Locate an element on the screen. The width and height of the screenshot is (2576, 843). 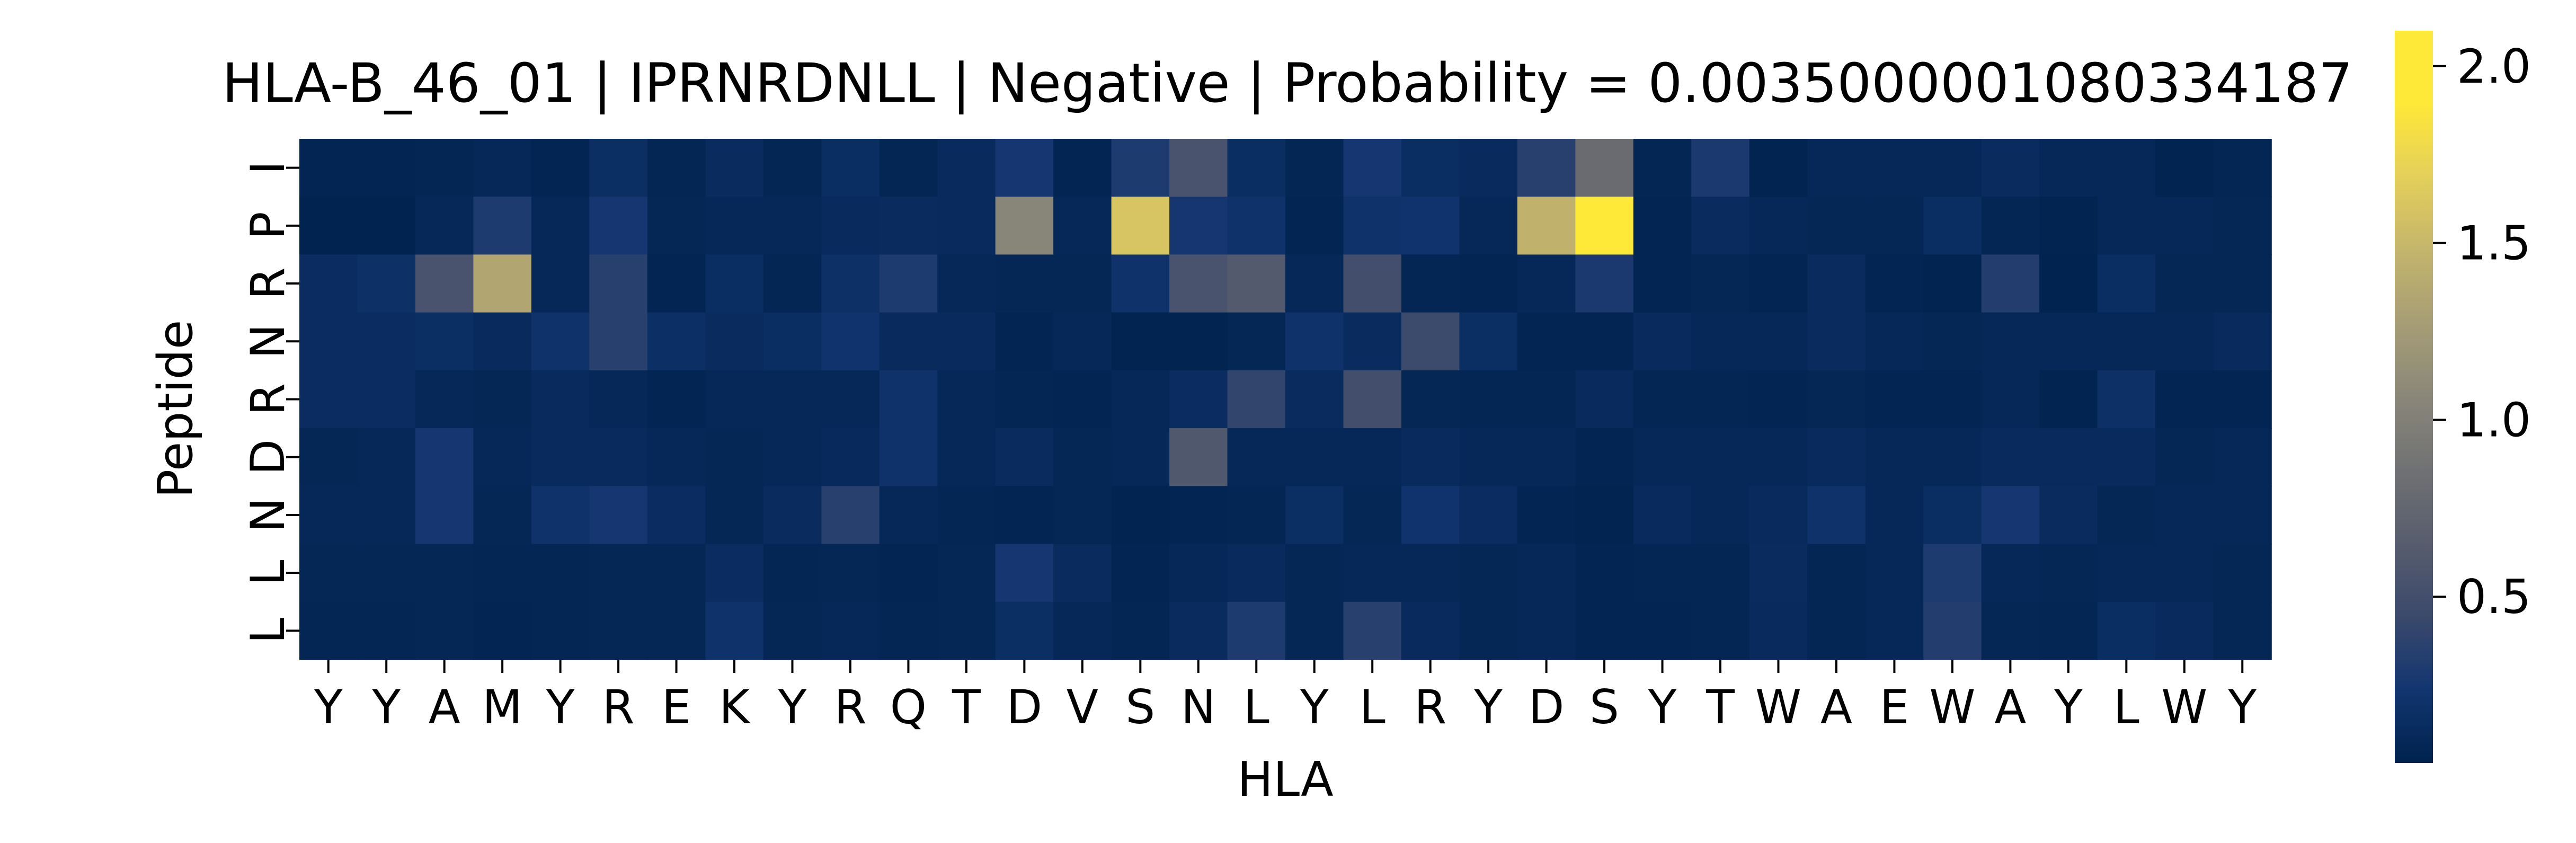
colorbar-tick-label: 1.5 is located at coordinates (2494, 244).